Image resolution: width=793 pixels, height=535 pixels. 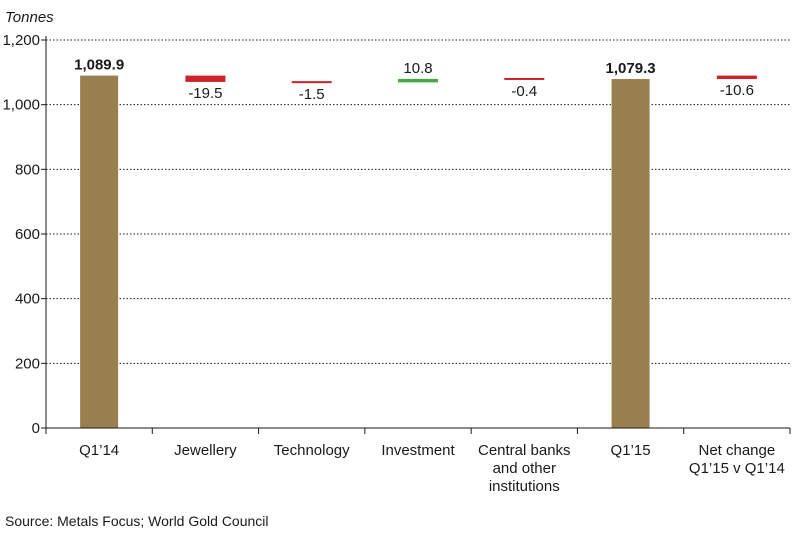 What do you see at coordinates (27, 299) in the screenshot?
I see `y-tick-label: 400` at bounding box center [27, 299].